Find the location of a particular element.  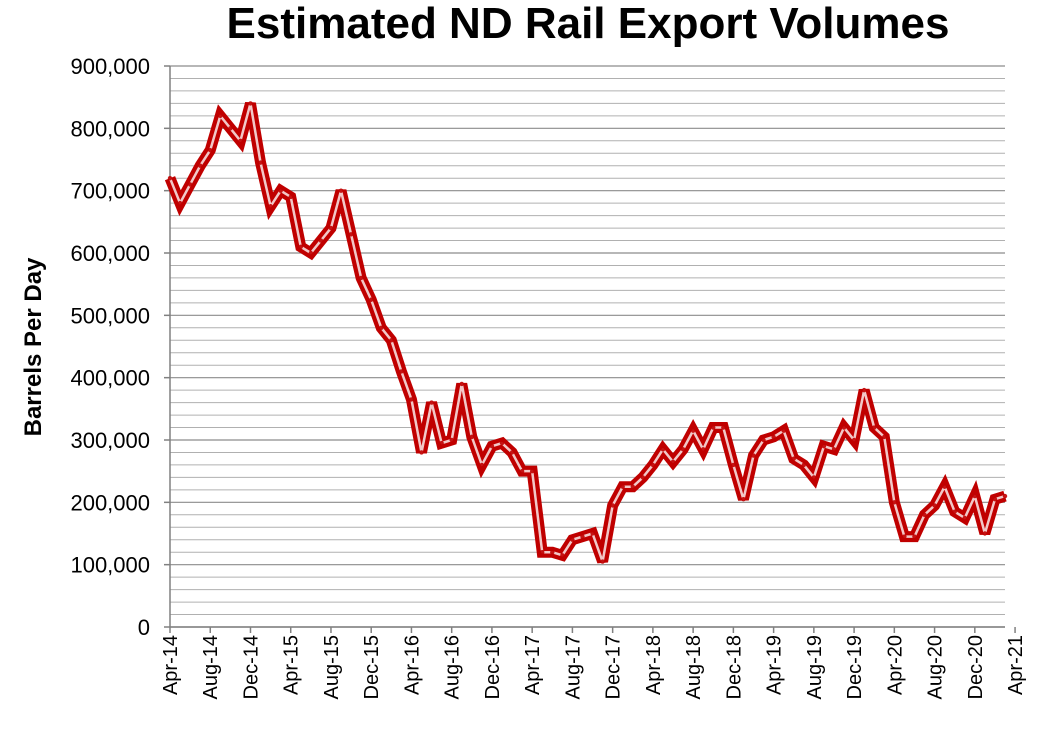

y-tick-label: 400,000 is located at coordinates (110, 378).